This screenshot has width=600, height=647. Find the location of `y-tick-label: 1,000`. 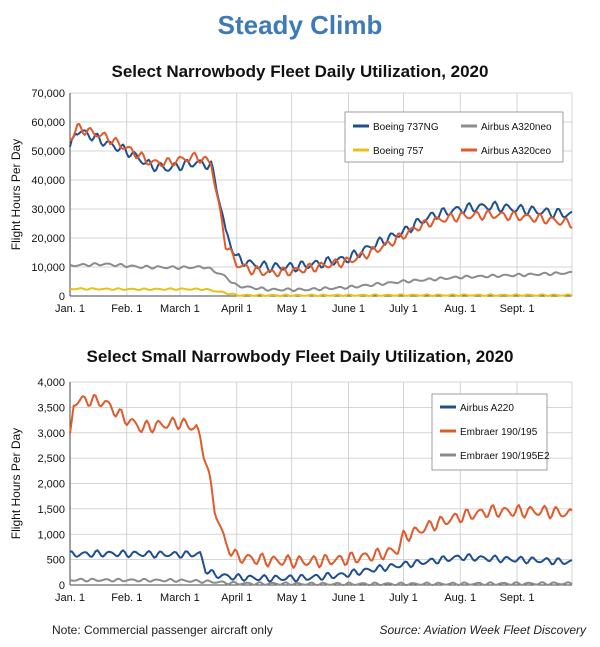

y-tick-label: 1,000 is located at coordinates (51, 535).